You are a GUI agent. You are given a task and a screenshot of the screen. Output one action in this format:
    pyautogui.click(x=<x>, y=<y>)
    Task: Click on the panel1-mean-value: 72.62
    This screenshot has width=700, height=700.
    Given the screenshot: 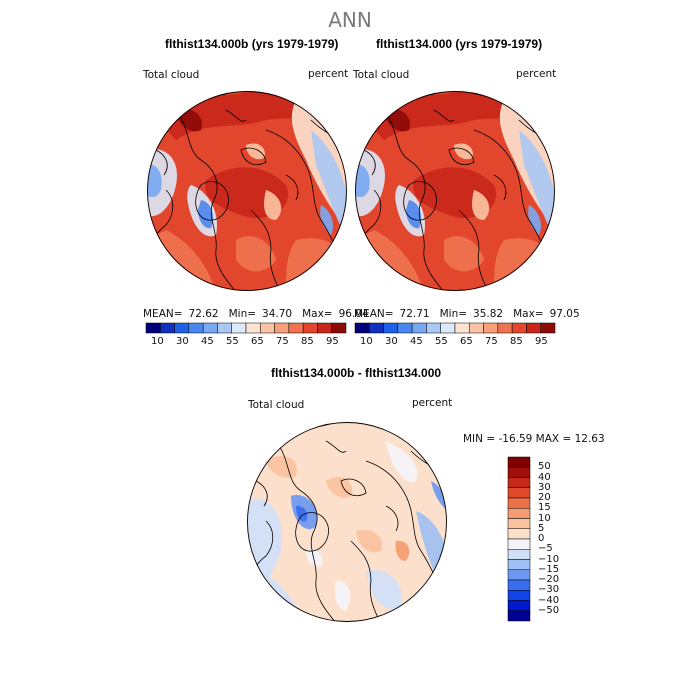 What is the action you would take?
    pyautogui.click(x=203, y=314)
    